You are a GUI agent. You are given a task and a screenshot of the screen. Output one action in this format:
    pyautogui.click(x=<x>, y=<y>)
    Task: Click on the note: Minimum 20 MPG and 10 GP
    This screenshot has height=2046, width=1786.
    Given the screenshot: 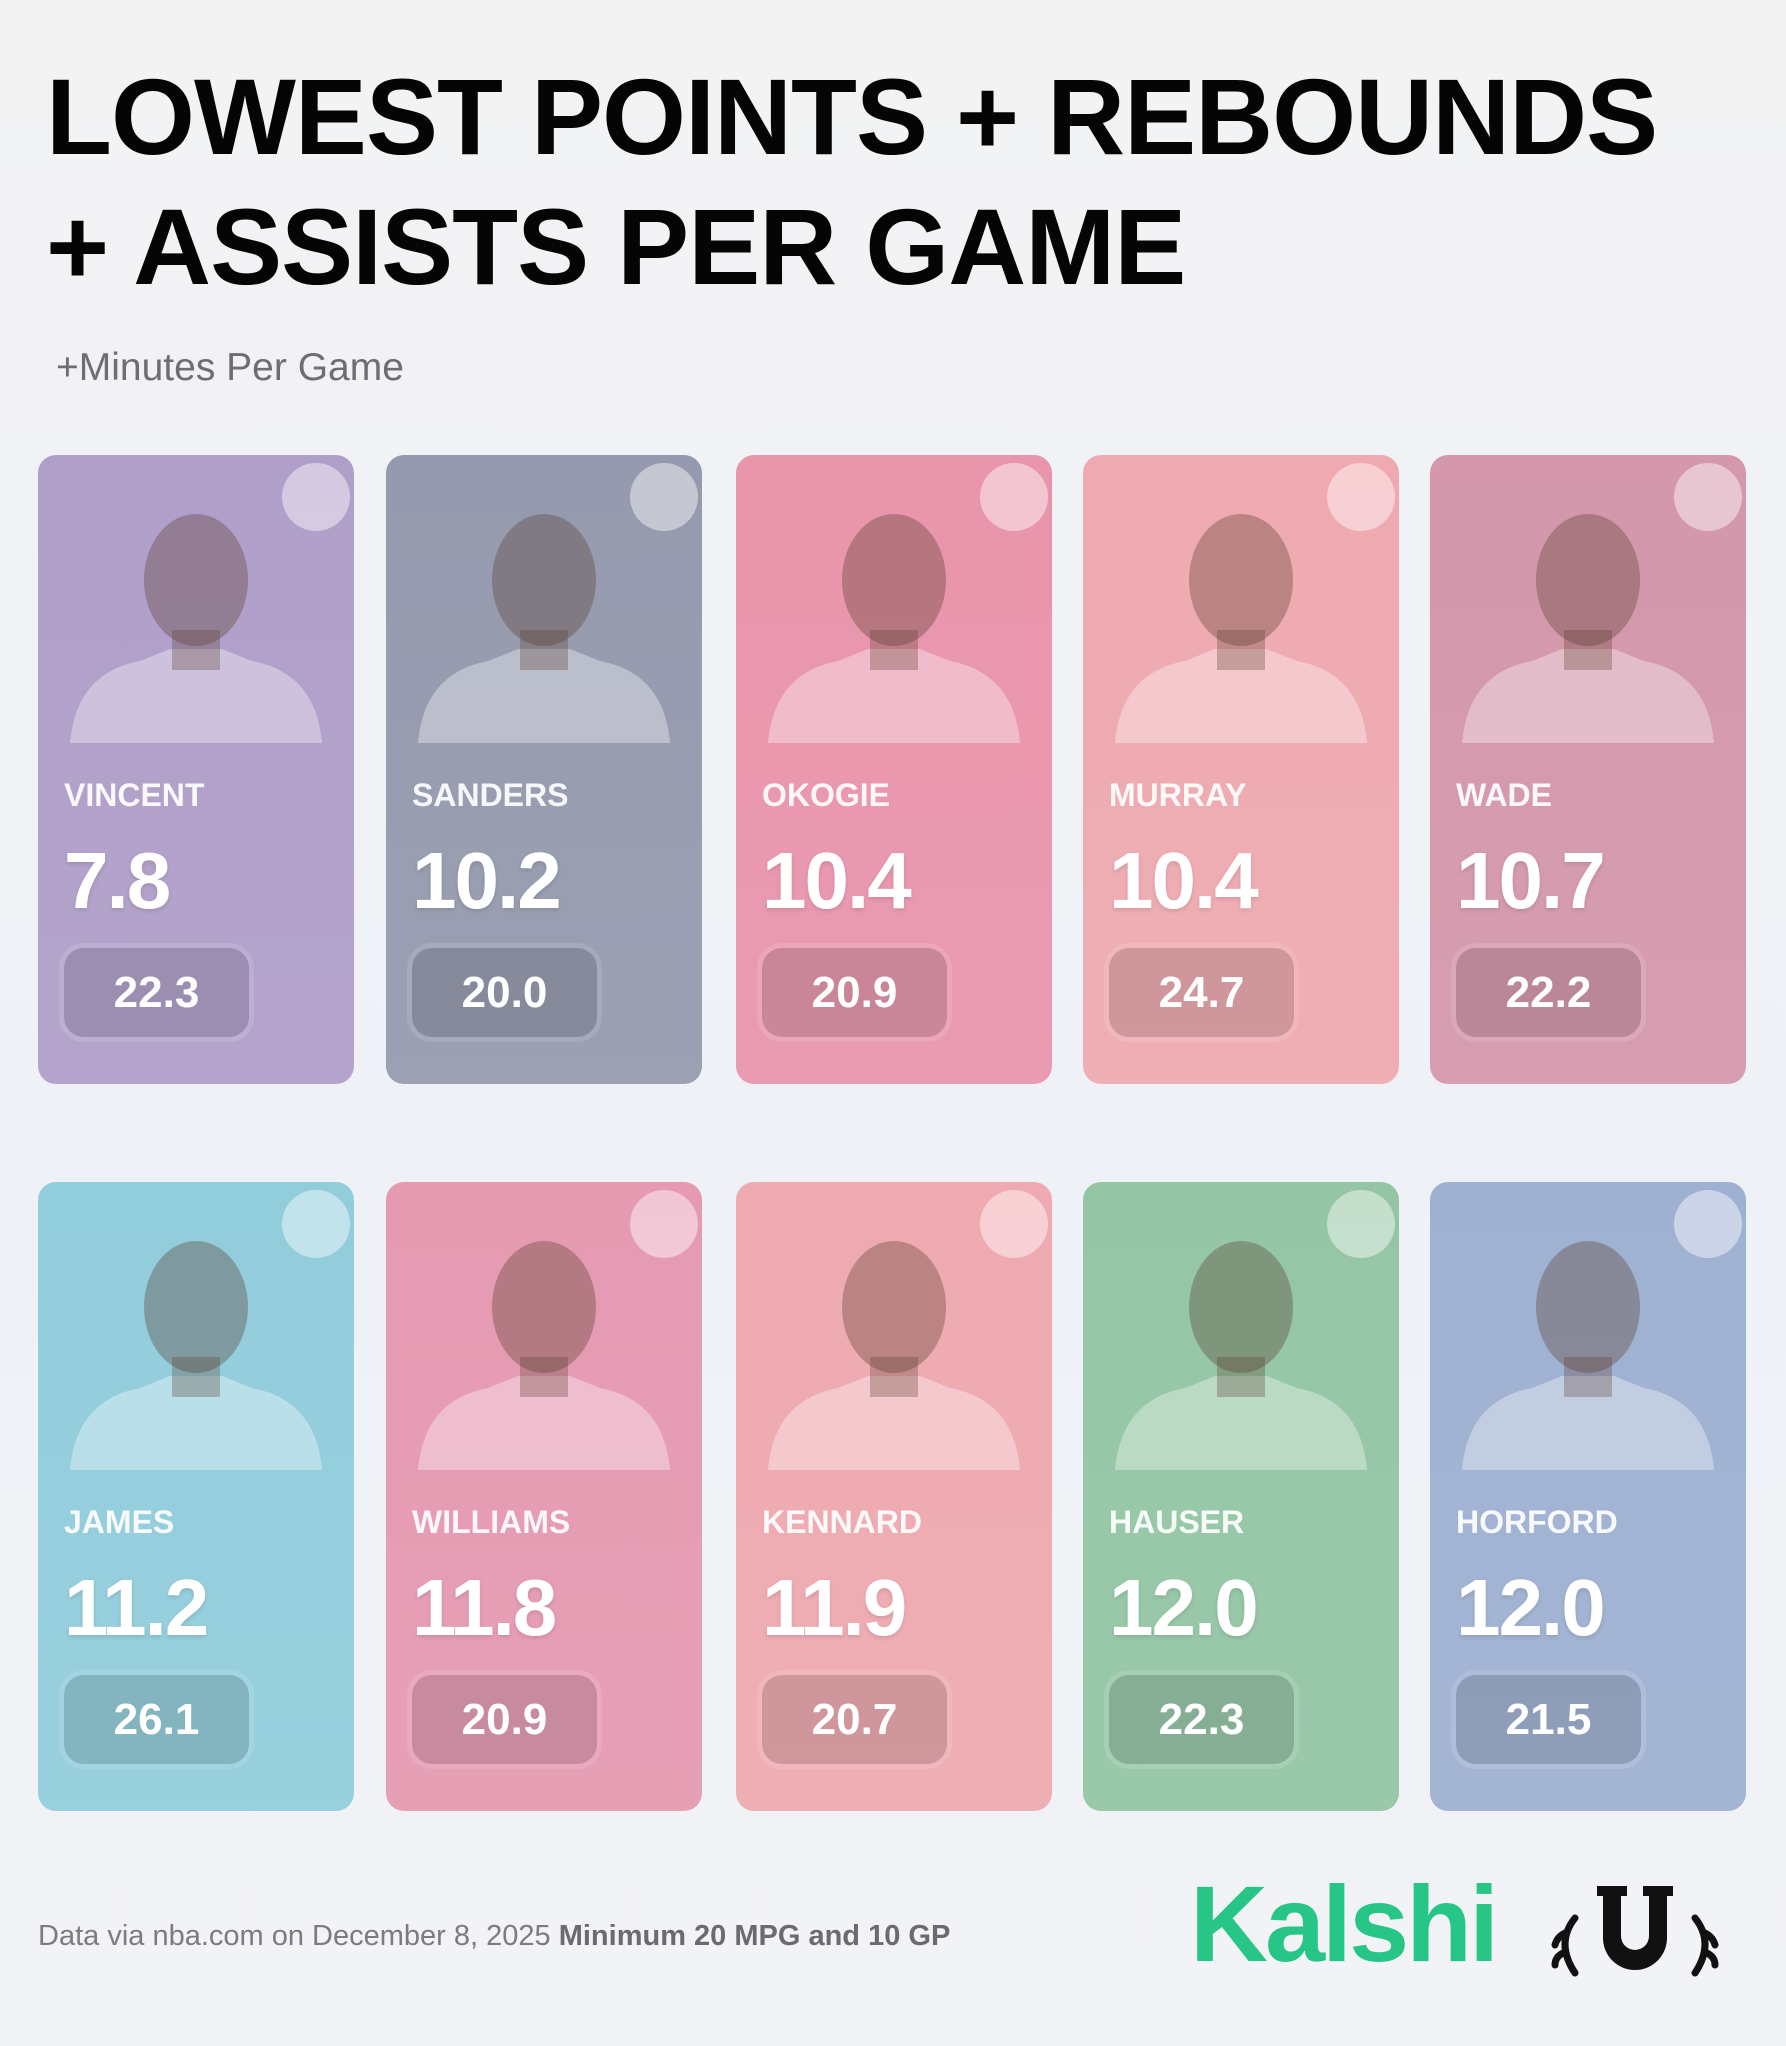 What is the action you would take?
    pyautogui.click(x=754, y=1936)
    